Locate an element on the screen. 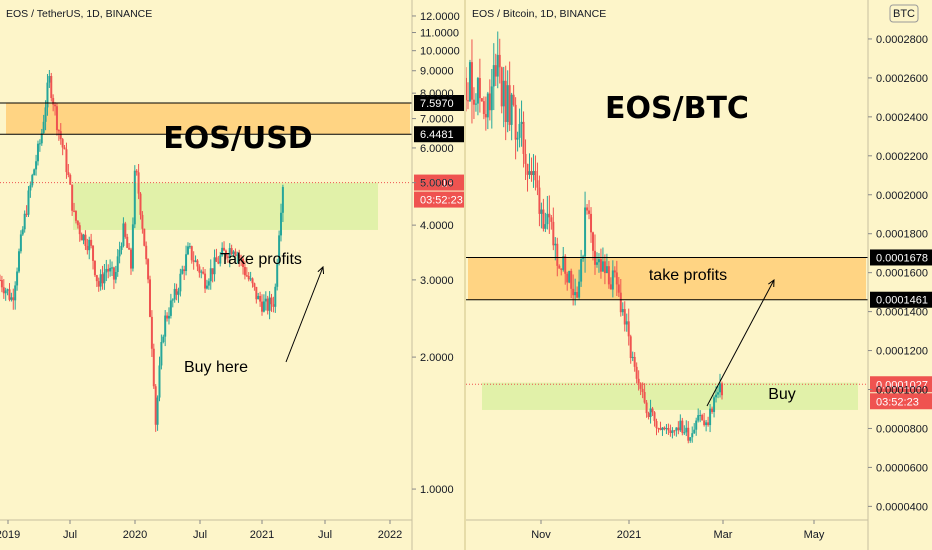 The width and height of the screenshot is (932, 550). y-tick-label: 0.0002000 is located at coordinates (902, 196).